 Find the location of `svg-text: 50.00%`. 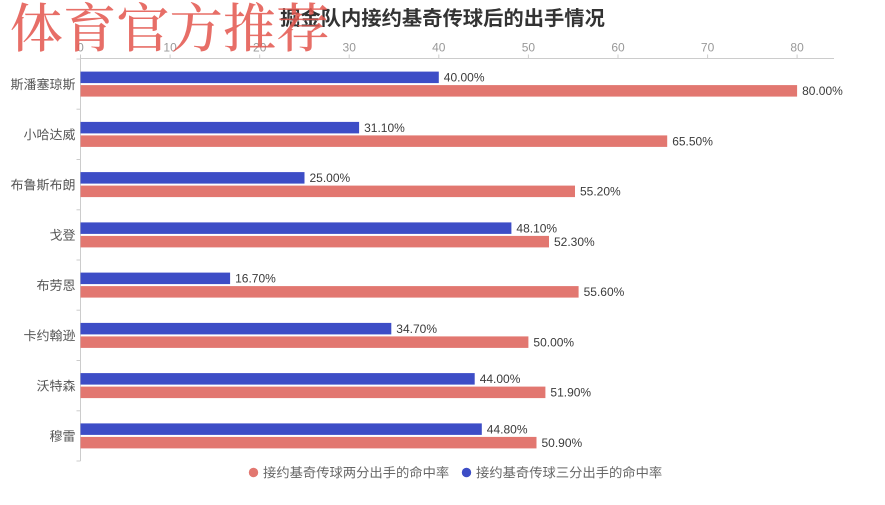

svg-text: 50.00% is located at coordinates (553, 342).